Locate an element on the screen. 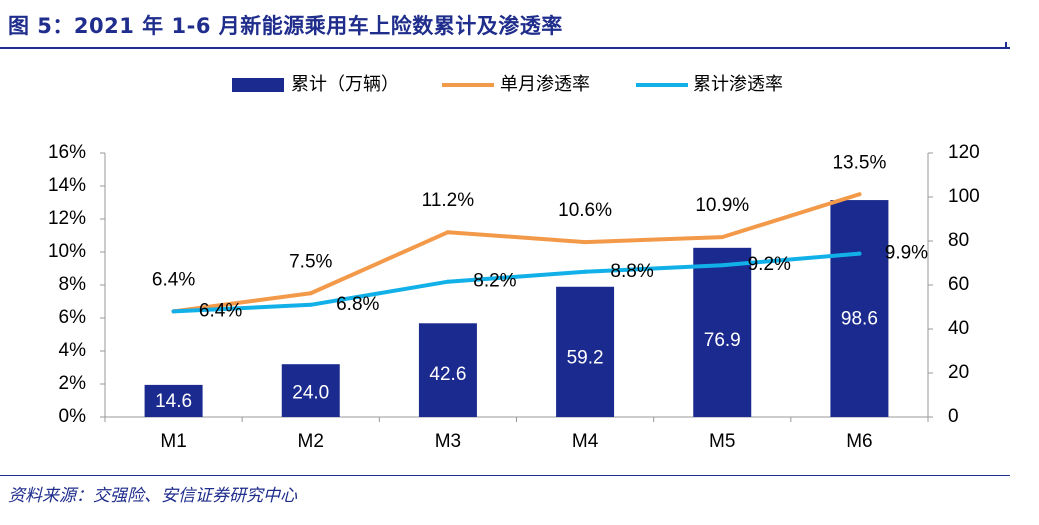 Image resolution: width=1039 pixels, height=525 pixels. x-tick-label-m1: M1 is located at coordinates (173, 441).